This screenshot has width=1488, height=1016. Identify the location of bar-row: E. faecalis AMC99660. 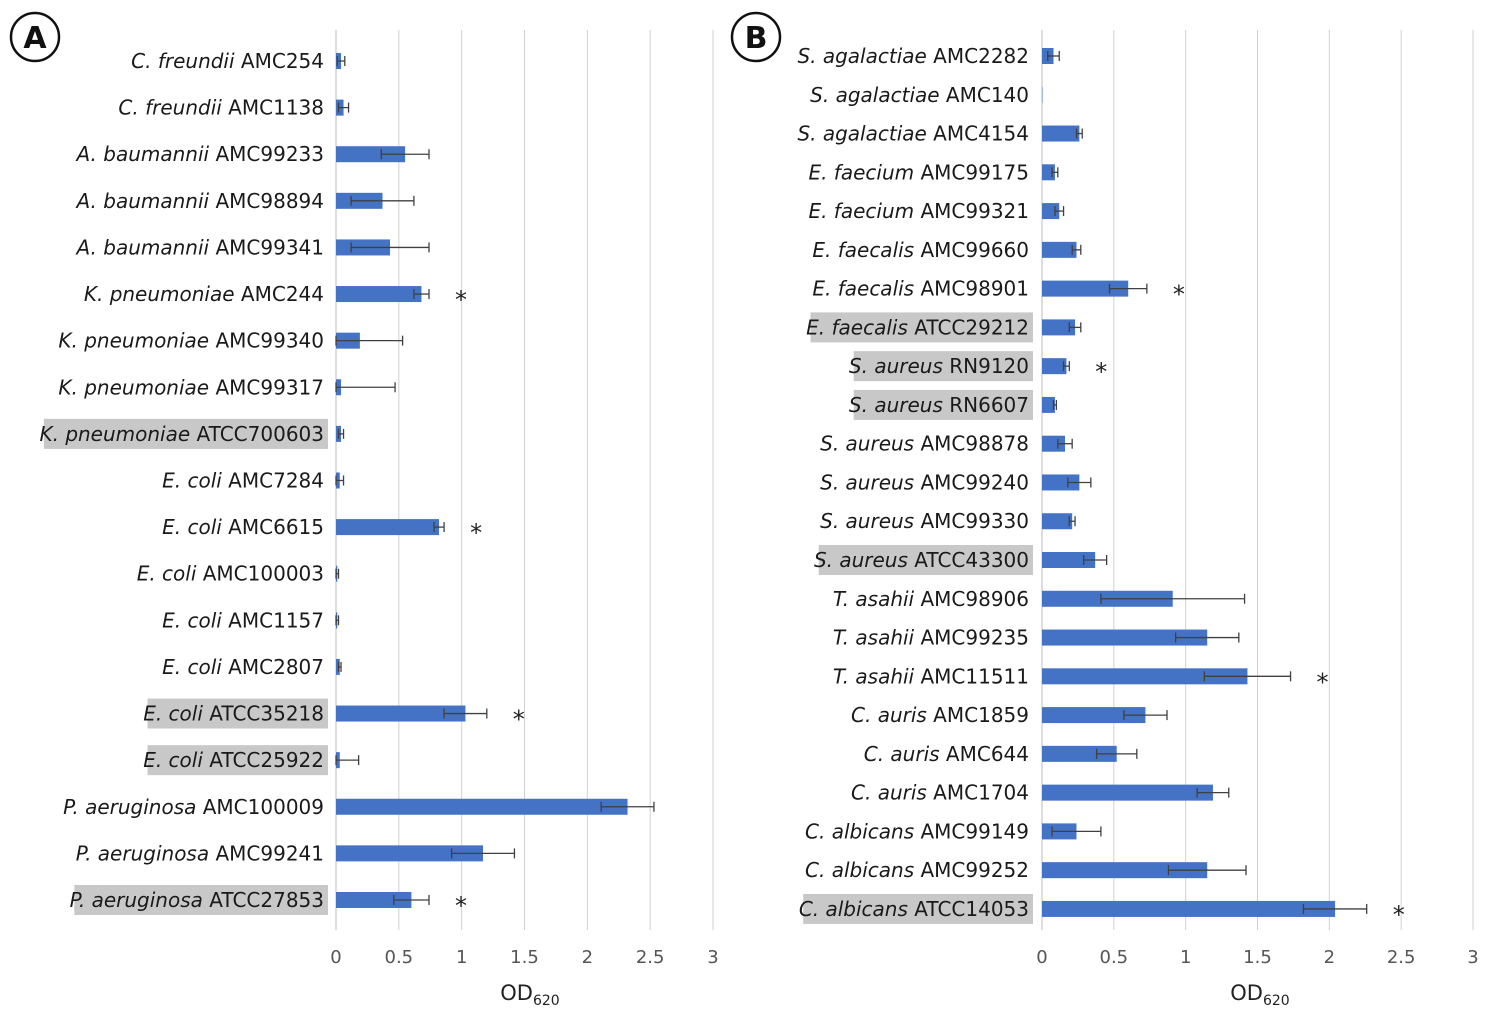
(947, 250).